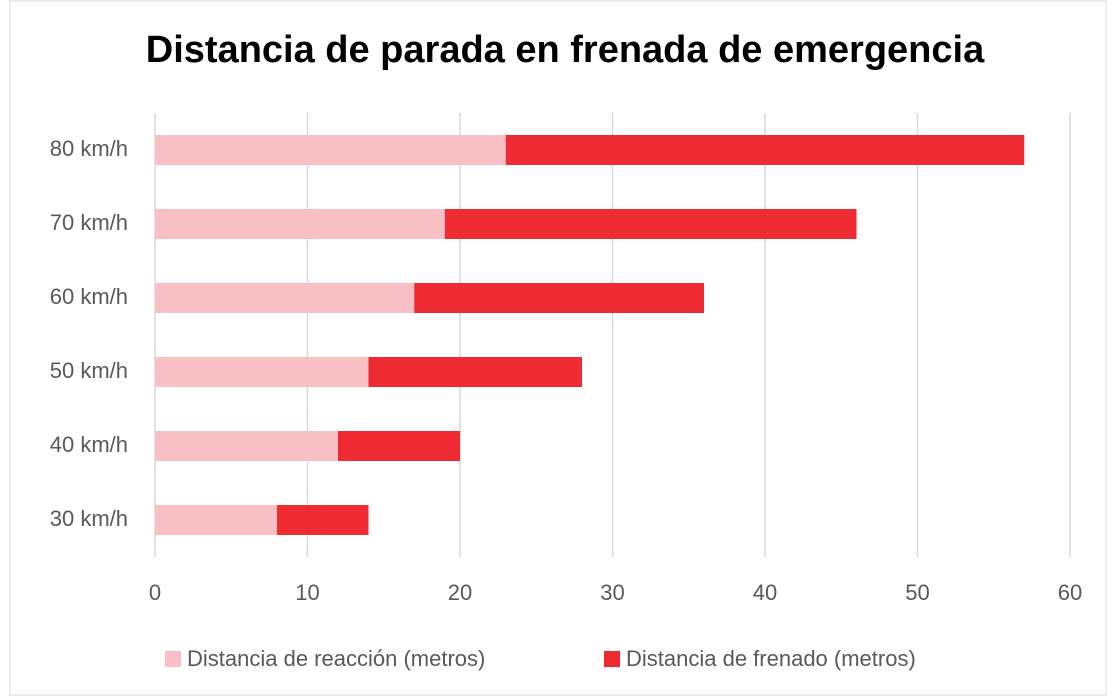 This screenshot has height=696, width=1107. I want to click on y-tick-label: 50 km/h, so click(89, 370).